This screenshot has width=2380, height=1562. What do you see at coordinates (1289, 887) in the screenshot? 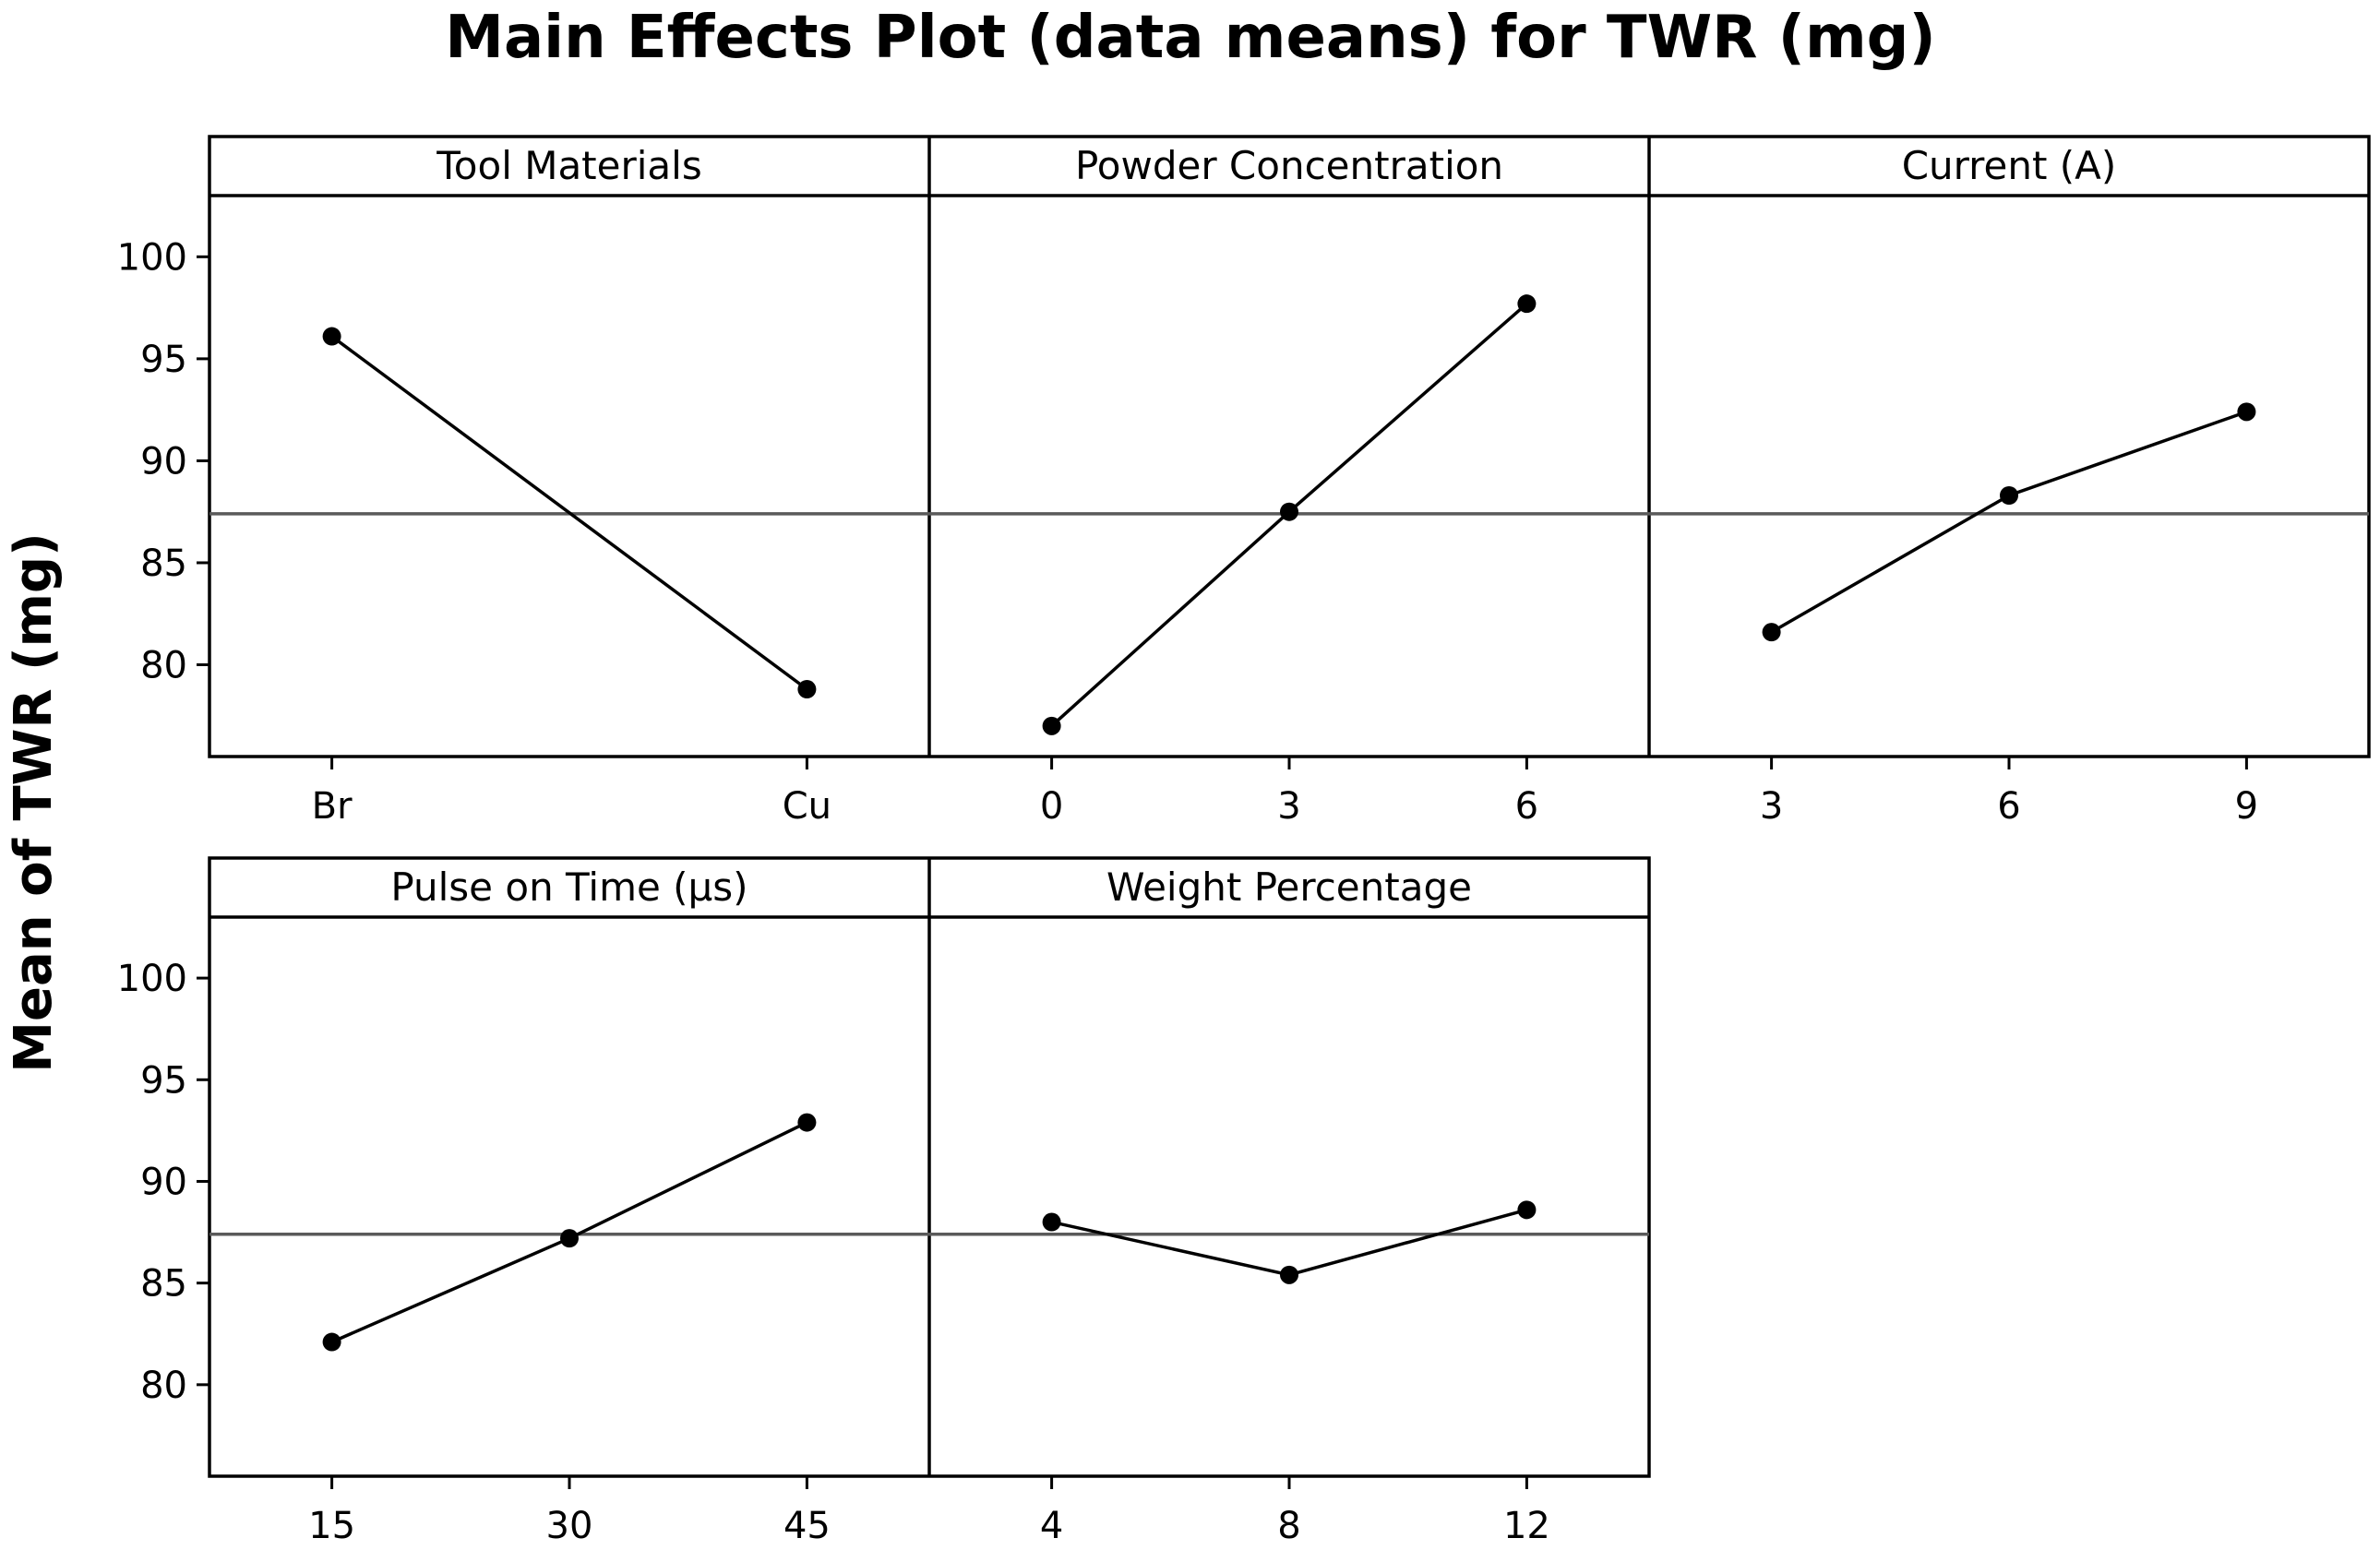
I see `panel-title: Weight Percentage` at bounding box center [1289, 887].